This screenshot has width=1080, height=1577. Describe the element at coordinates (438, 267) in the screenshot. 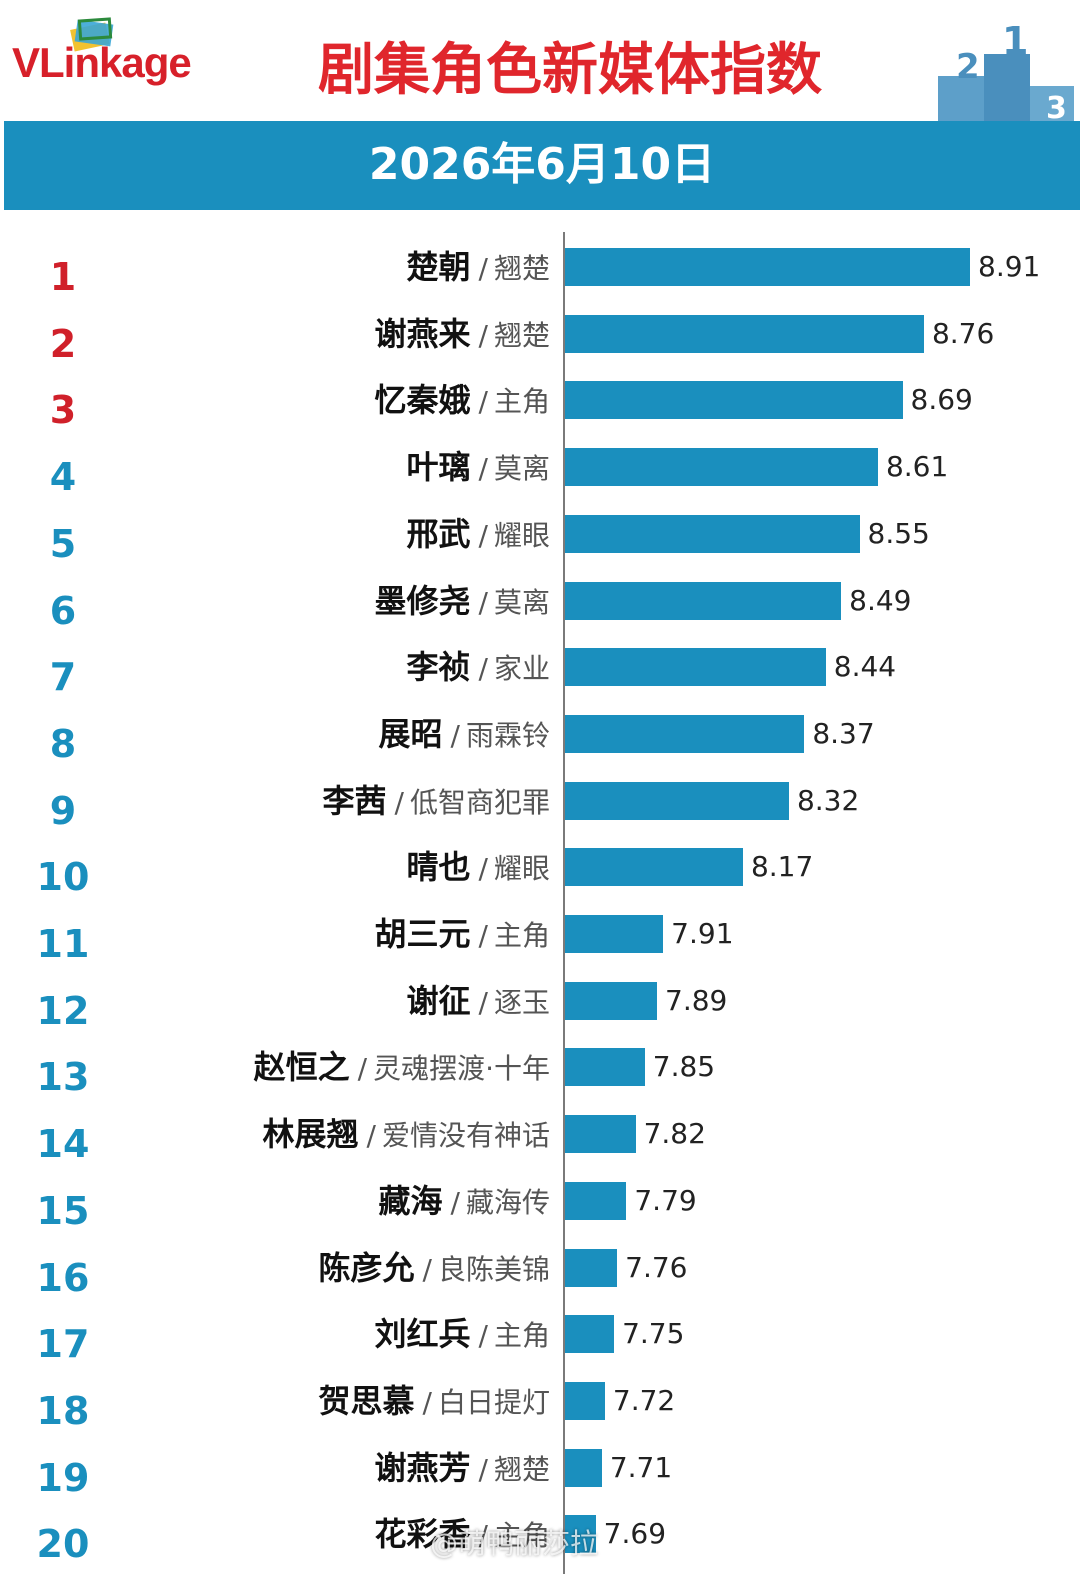

I see `character-name: 楚朝` at that location.